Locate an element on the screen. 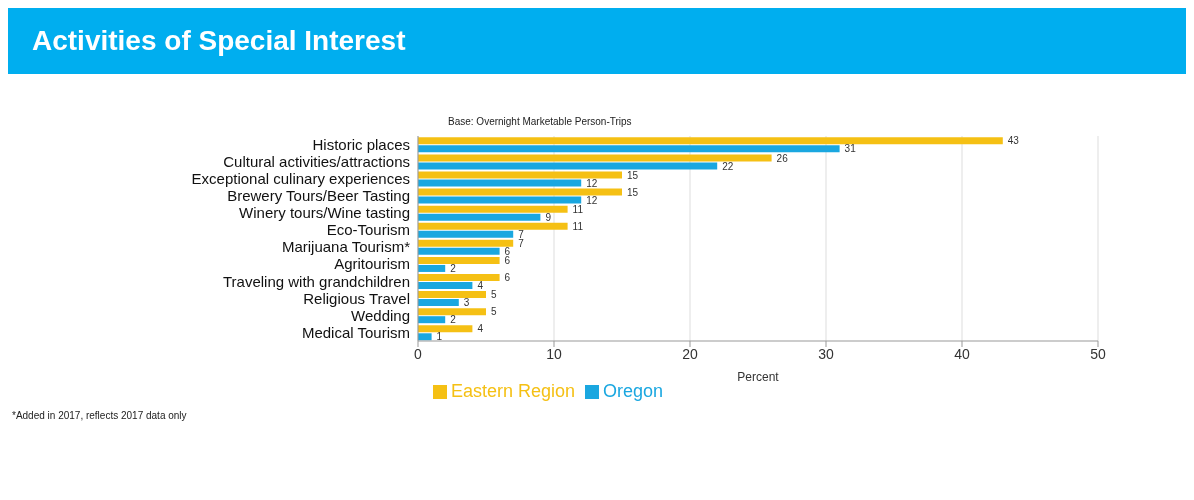 The height and width of the screenshot is (500, 1194). y-tick-label: Marijuana Tourism* is located at coordinates (346, 247).